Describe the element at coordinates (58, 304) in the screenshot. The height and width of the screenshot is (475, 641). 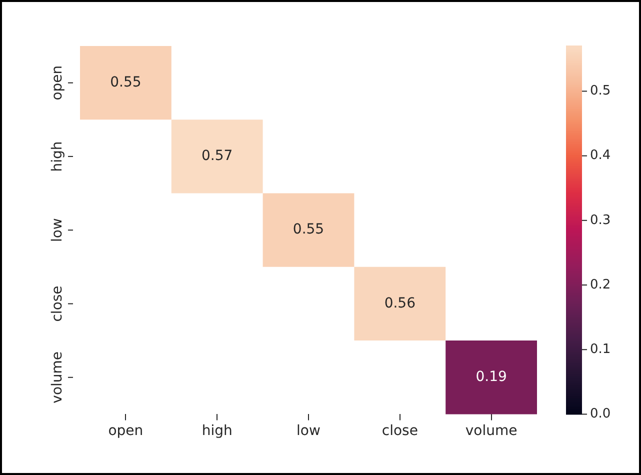
I see `y-tick-label: close` at that location.